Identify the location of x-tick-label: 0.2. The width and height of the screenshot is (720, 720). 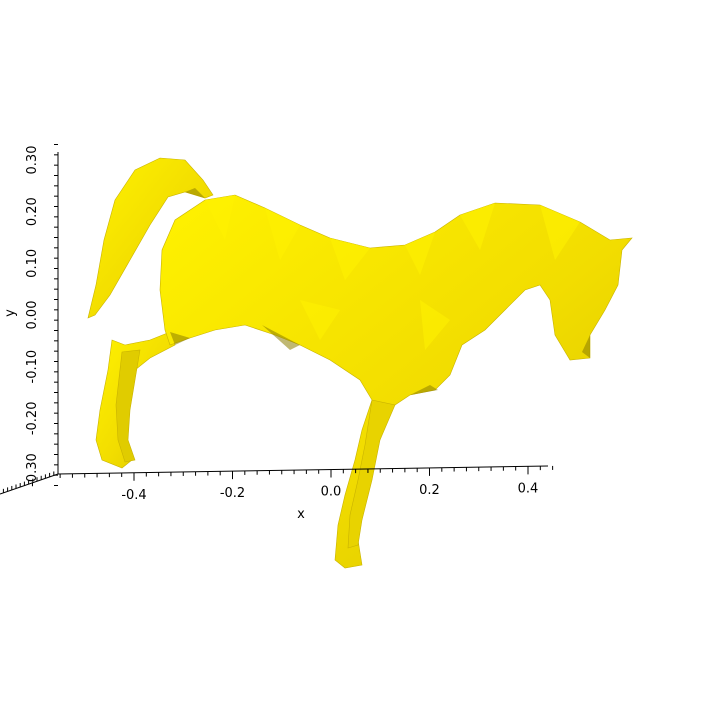
(429, 490).